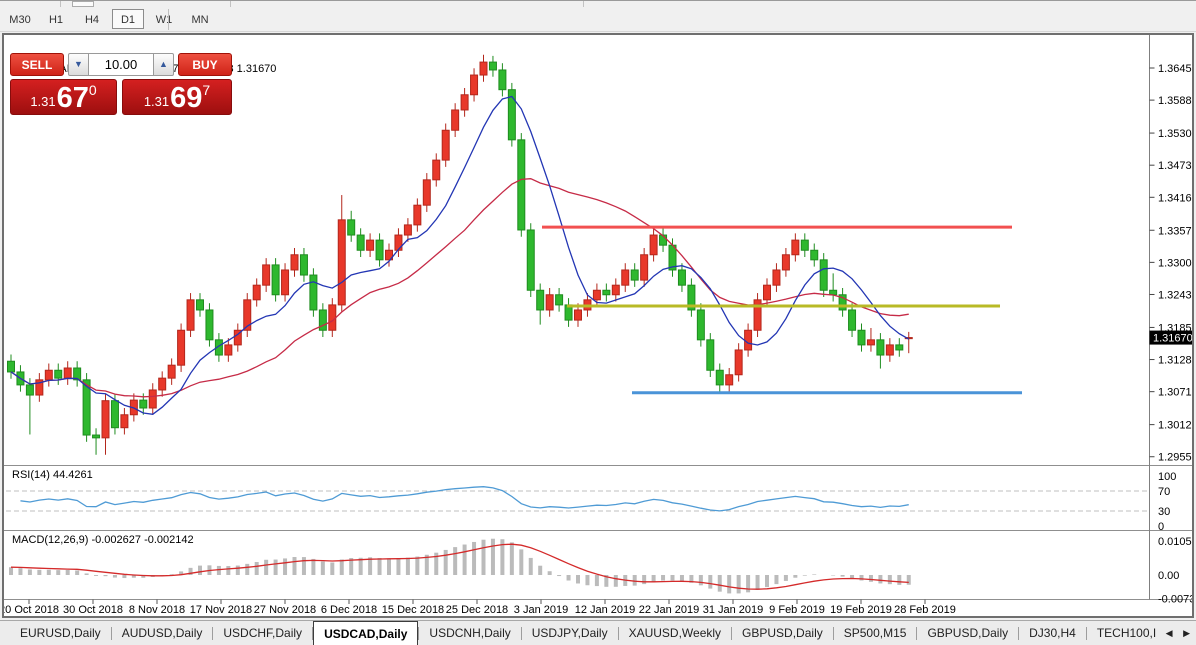 The width and height of the screenshot is (1196, 645). I want to click on svg-text: 1.30125, so click(1175, 426).